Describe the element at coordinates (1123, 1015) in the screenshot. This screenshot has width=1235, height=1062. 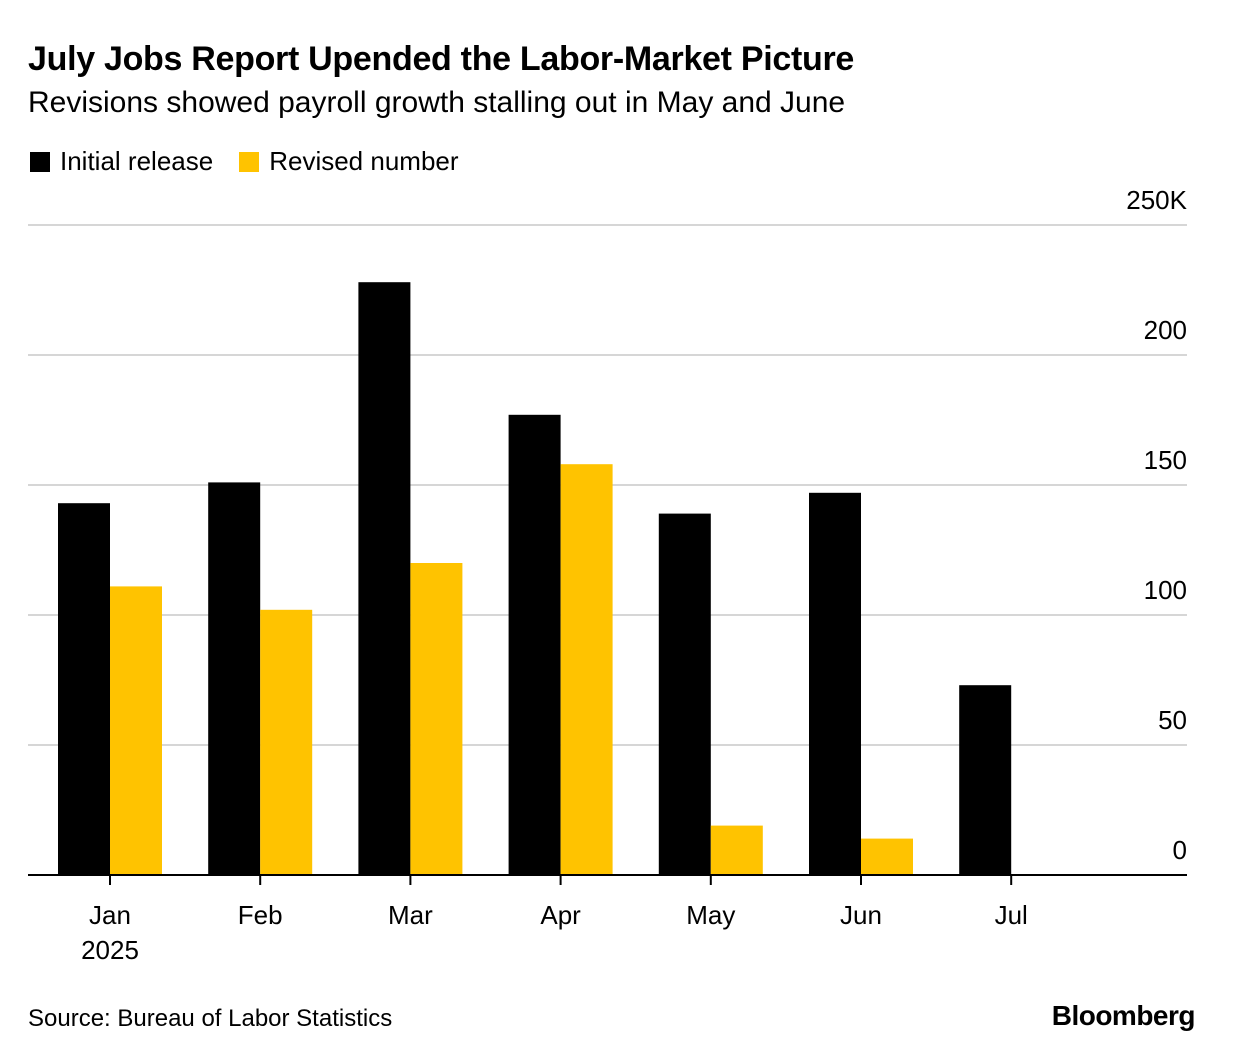
I see `bloomberg-logo: Bloomberg` at that location.